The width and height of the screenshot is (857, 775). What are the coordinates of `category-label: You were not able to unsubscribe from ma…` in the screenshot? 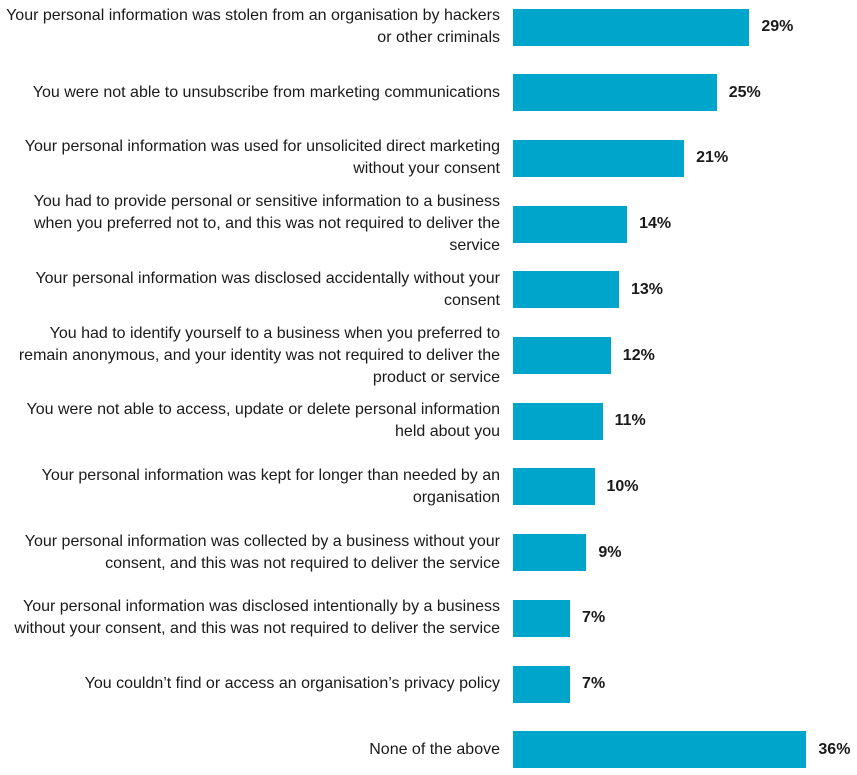 It's located at (266, 92).